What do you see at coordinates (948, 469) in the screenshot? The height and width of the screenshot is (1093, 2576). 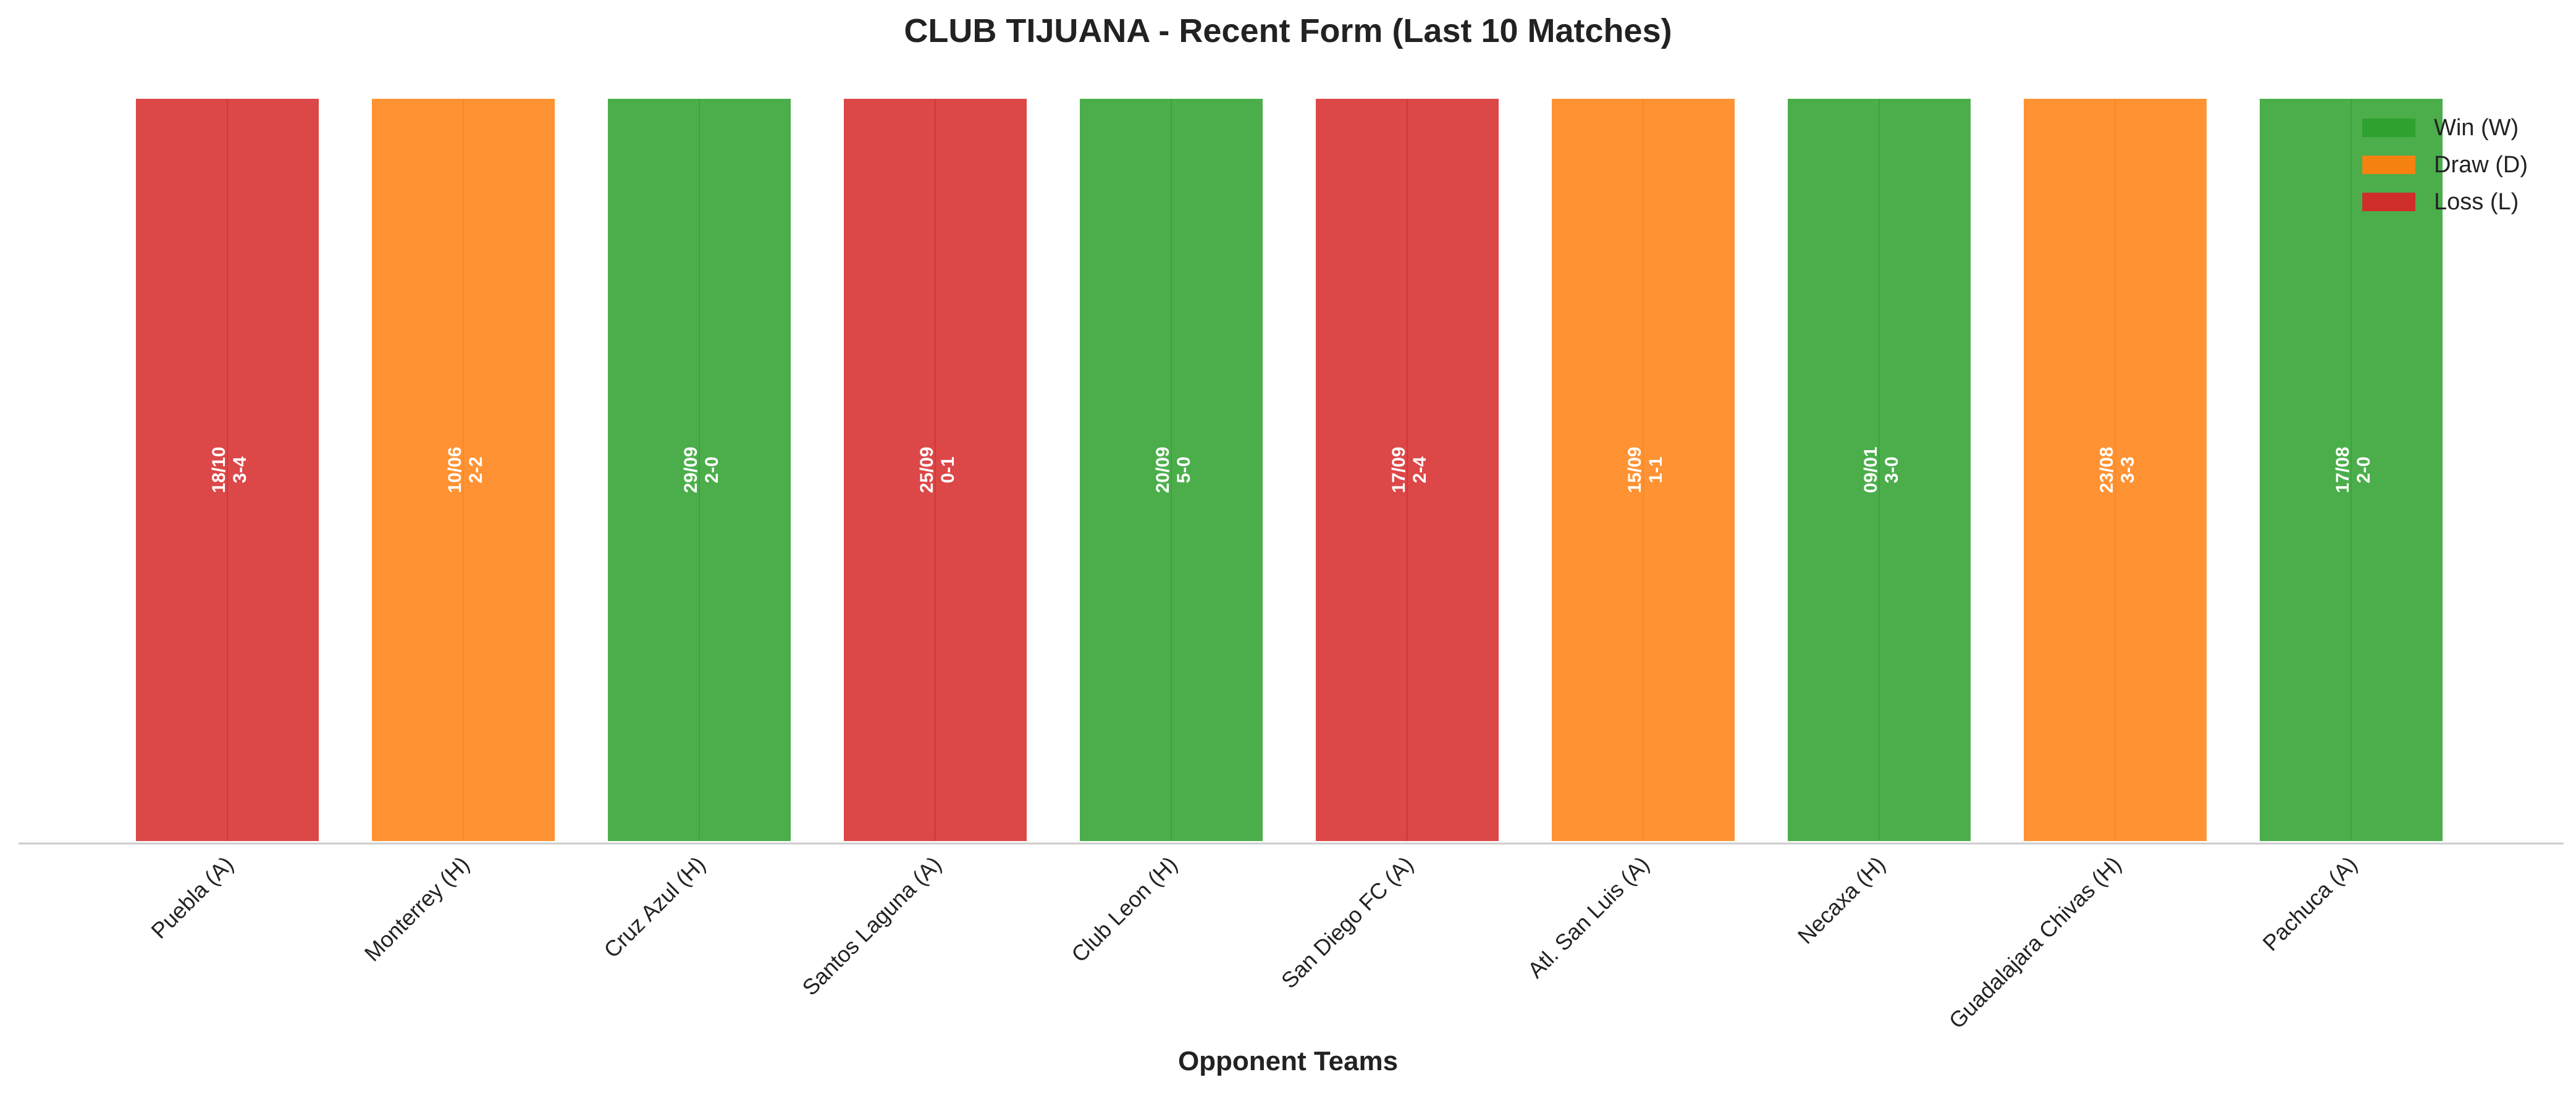 I see `bar-score-label: 0-1` at bounding box center [948, 469].